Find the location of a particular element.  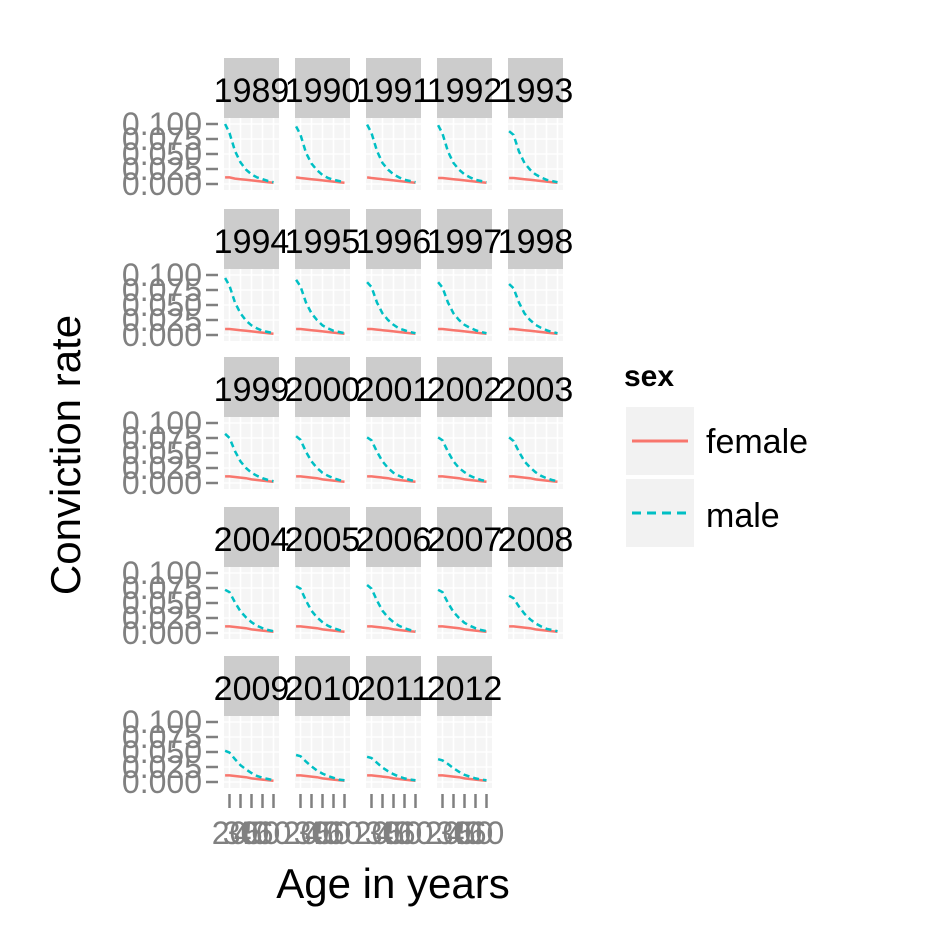

panel-2003: 2003 is located at coordinates (535, 423).